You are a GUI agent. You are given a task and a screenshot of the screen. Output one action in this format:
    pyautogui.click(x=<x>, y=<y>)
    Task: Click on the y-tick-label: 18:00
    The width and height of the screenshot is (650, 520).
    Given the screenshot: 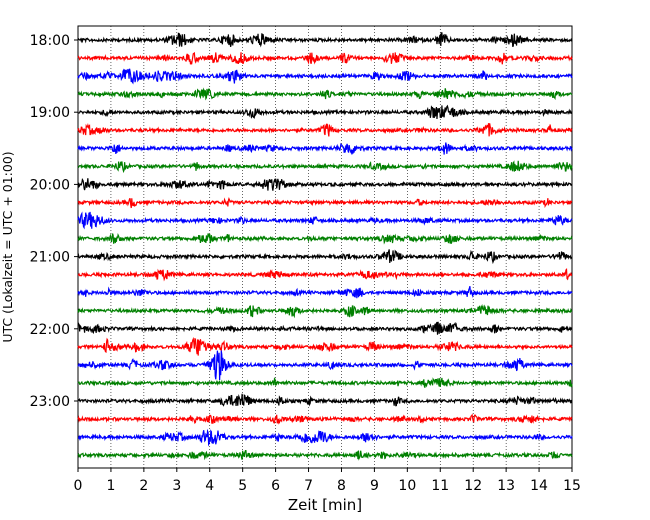 What is the action you would take?
    pyautogui.click(x=50, y=41)
    